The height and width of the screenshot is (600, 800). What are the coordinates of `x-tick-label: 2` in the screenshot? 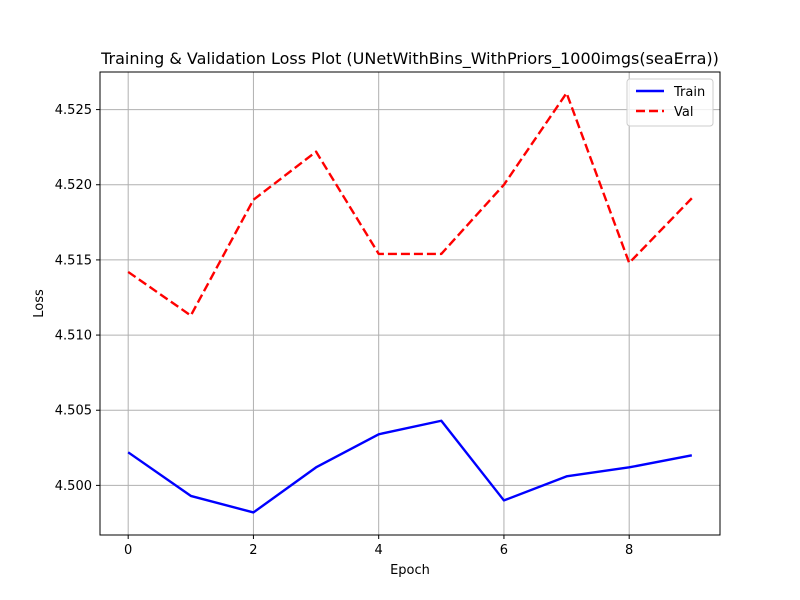 It's located at (253, 550).